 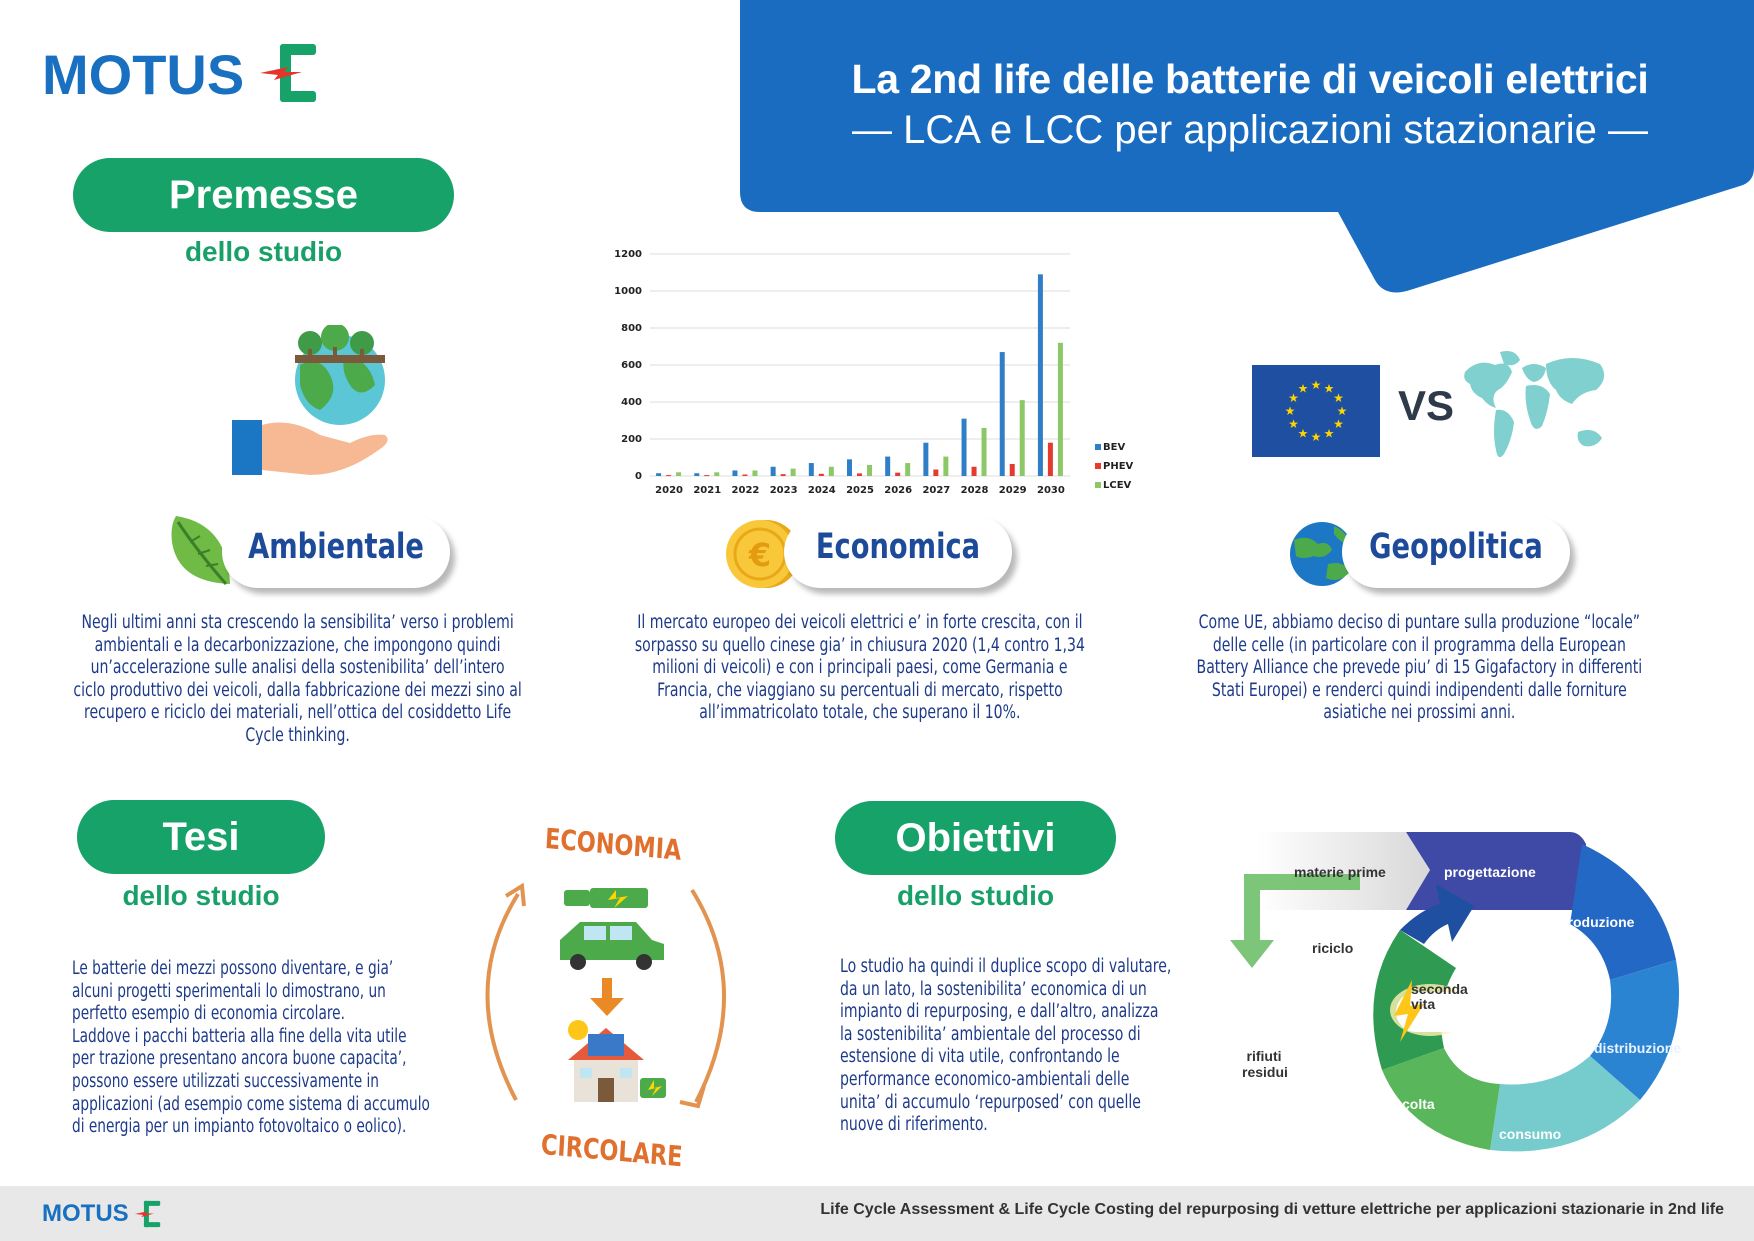 What do you see at coordinates (898, 547) in the screenshot?
I see `economica-label: Economica` at bounding box center [898, 547].